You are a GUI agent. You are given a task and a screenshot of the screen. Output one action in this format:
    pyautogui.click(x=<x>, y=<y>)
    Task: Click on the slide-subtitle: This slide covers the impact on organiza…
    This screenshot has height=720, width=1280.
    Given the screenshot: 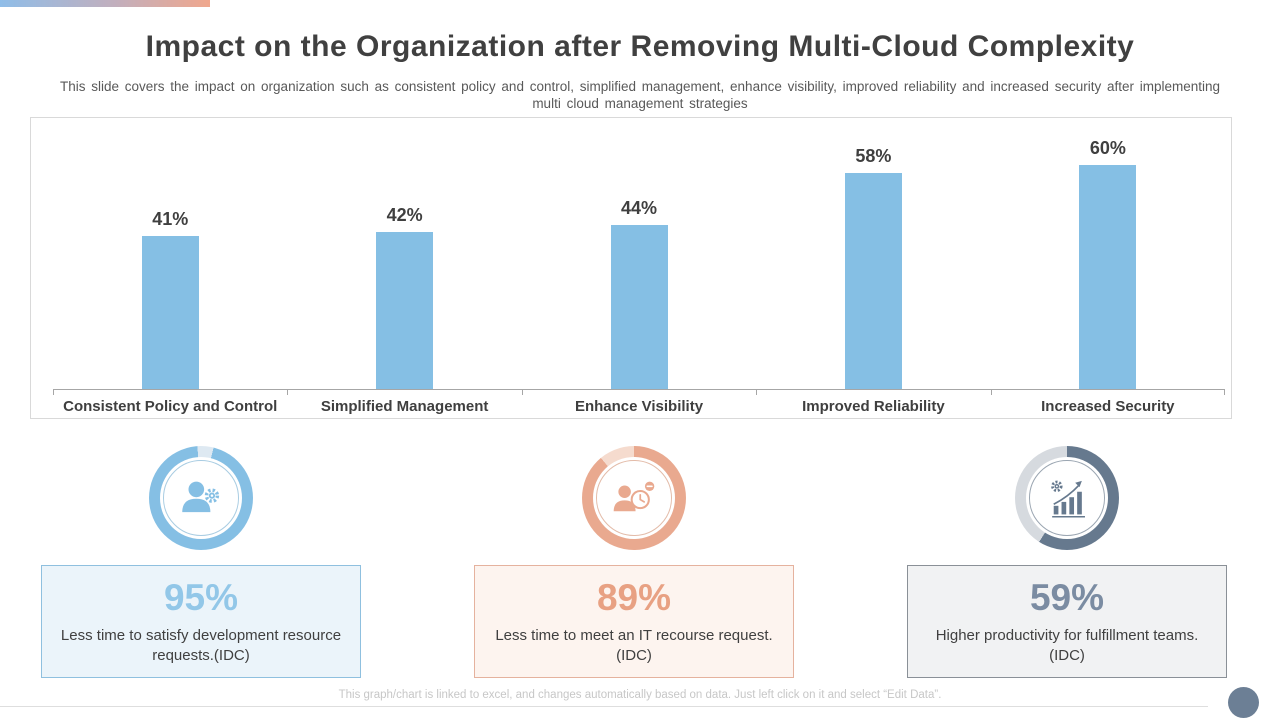 What is the action you would take?
    pyautogui.click(x=640, y=95)
    